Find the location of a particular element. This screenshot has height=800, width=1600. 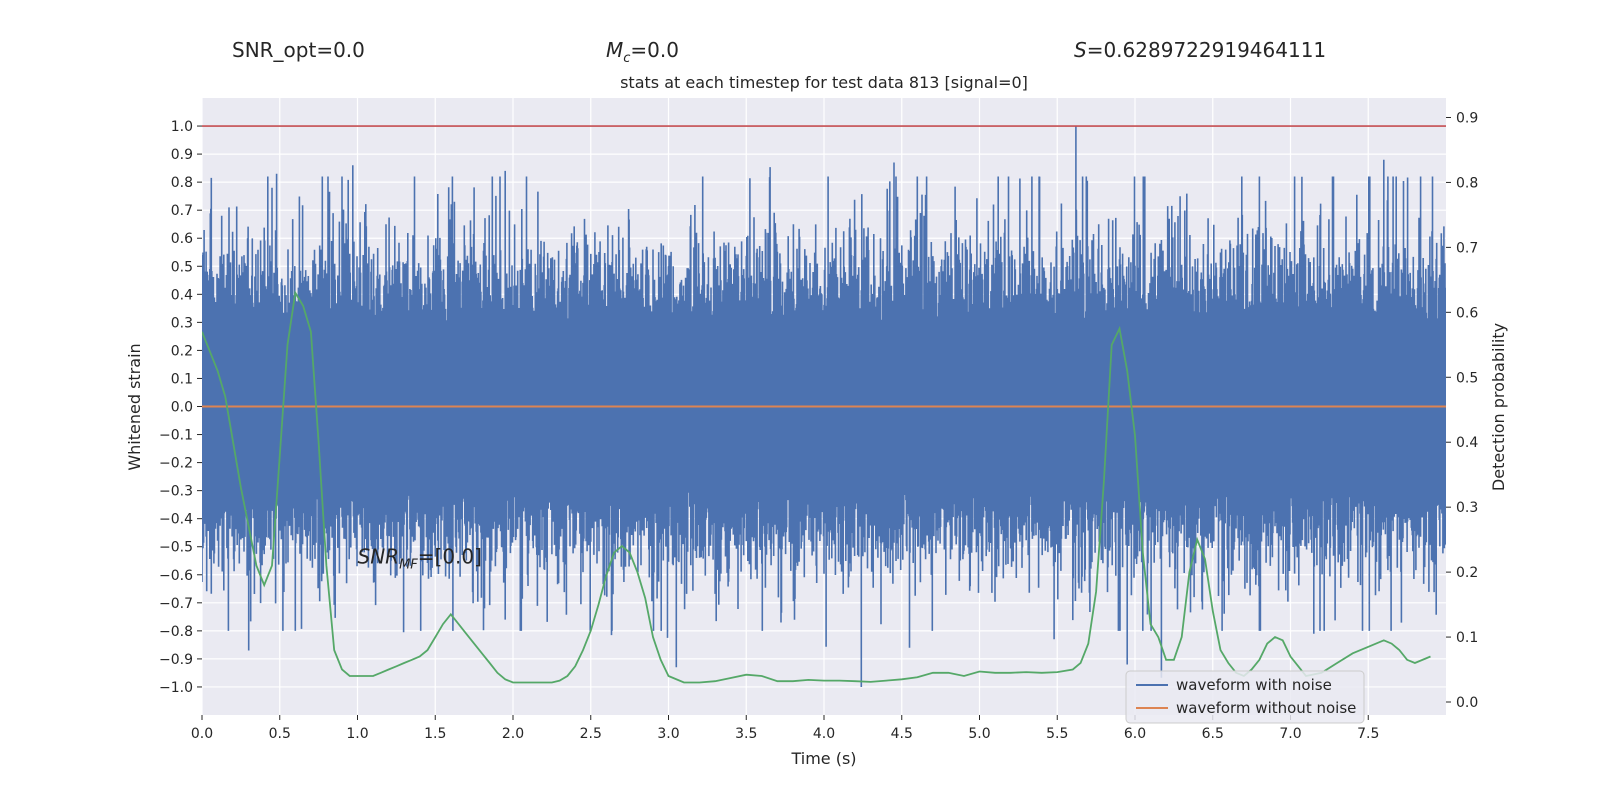

y-tick-label: 0.3 is located at coordinates (182, 323).